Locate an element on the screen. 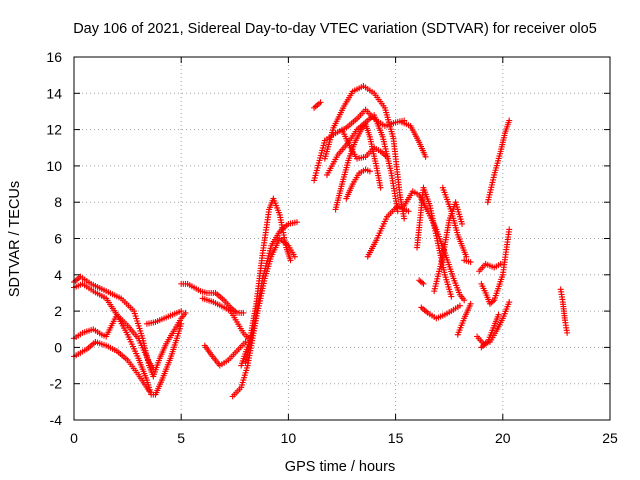 The image size is (640, 480). series-arc18 is located at coordinates (358, 184).